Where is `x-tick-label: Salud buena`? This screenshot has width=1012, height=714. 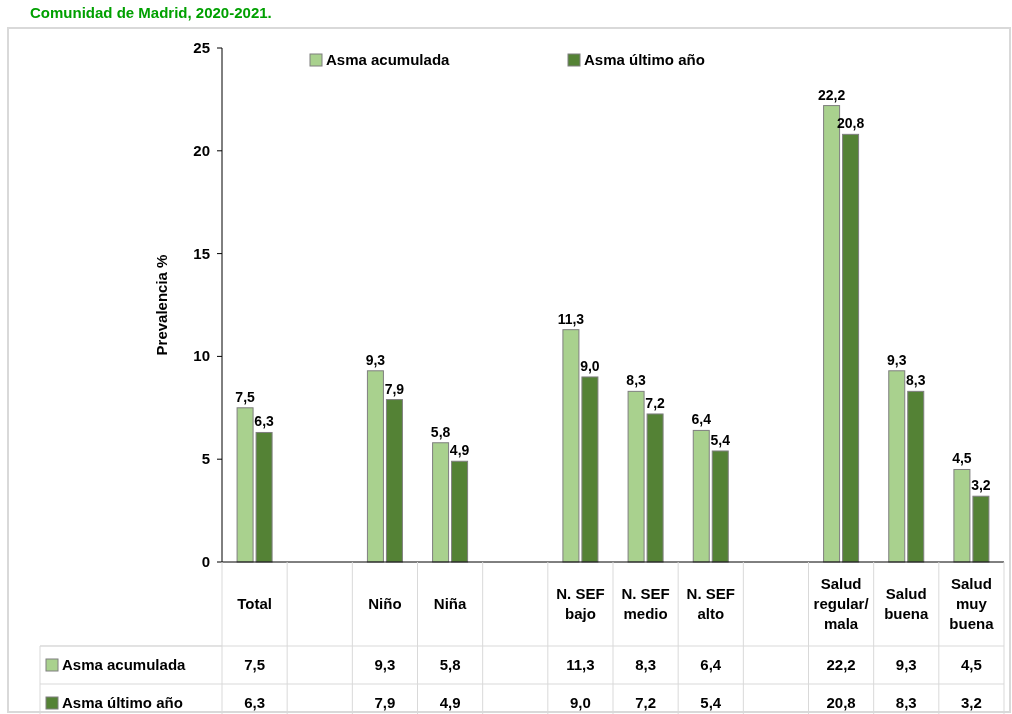
x-tick-label: Salud buena is located at coordinates (906, 603).